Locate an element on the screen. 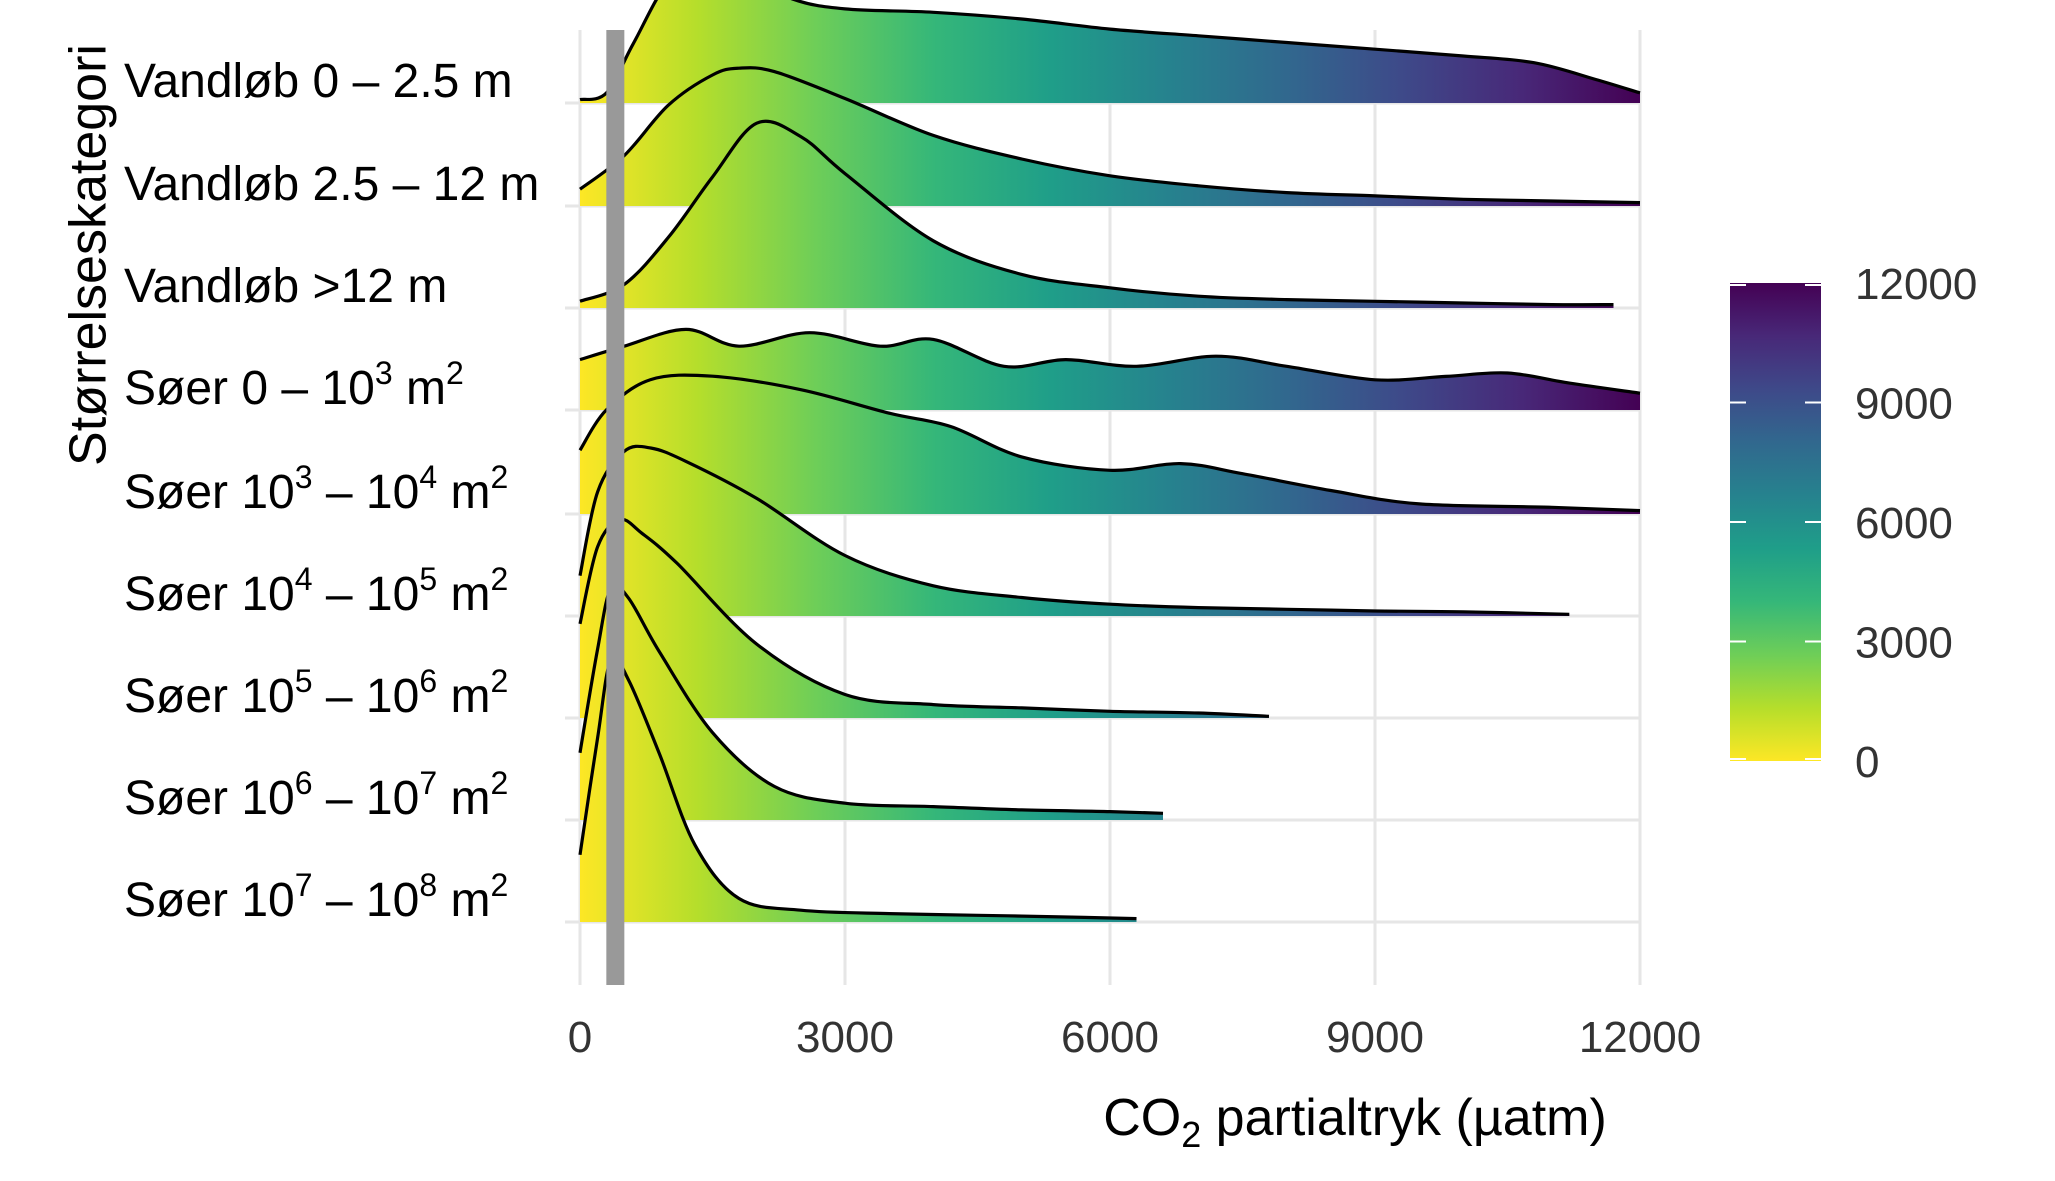  colorbar-tick-label-3: 9000 is located at coordinates (1904, 404).